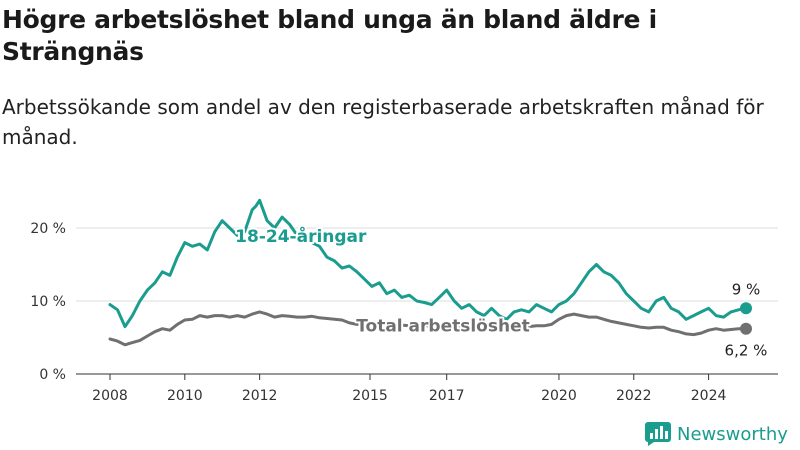  I want to click on x-tick-label: 2024, so click(709, 396).